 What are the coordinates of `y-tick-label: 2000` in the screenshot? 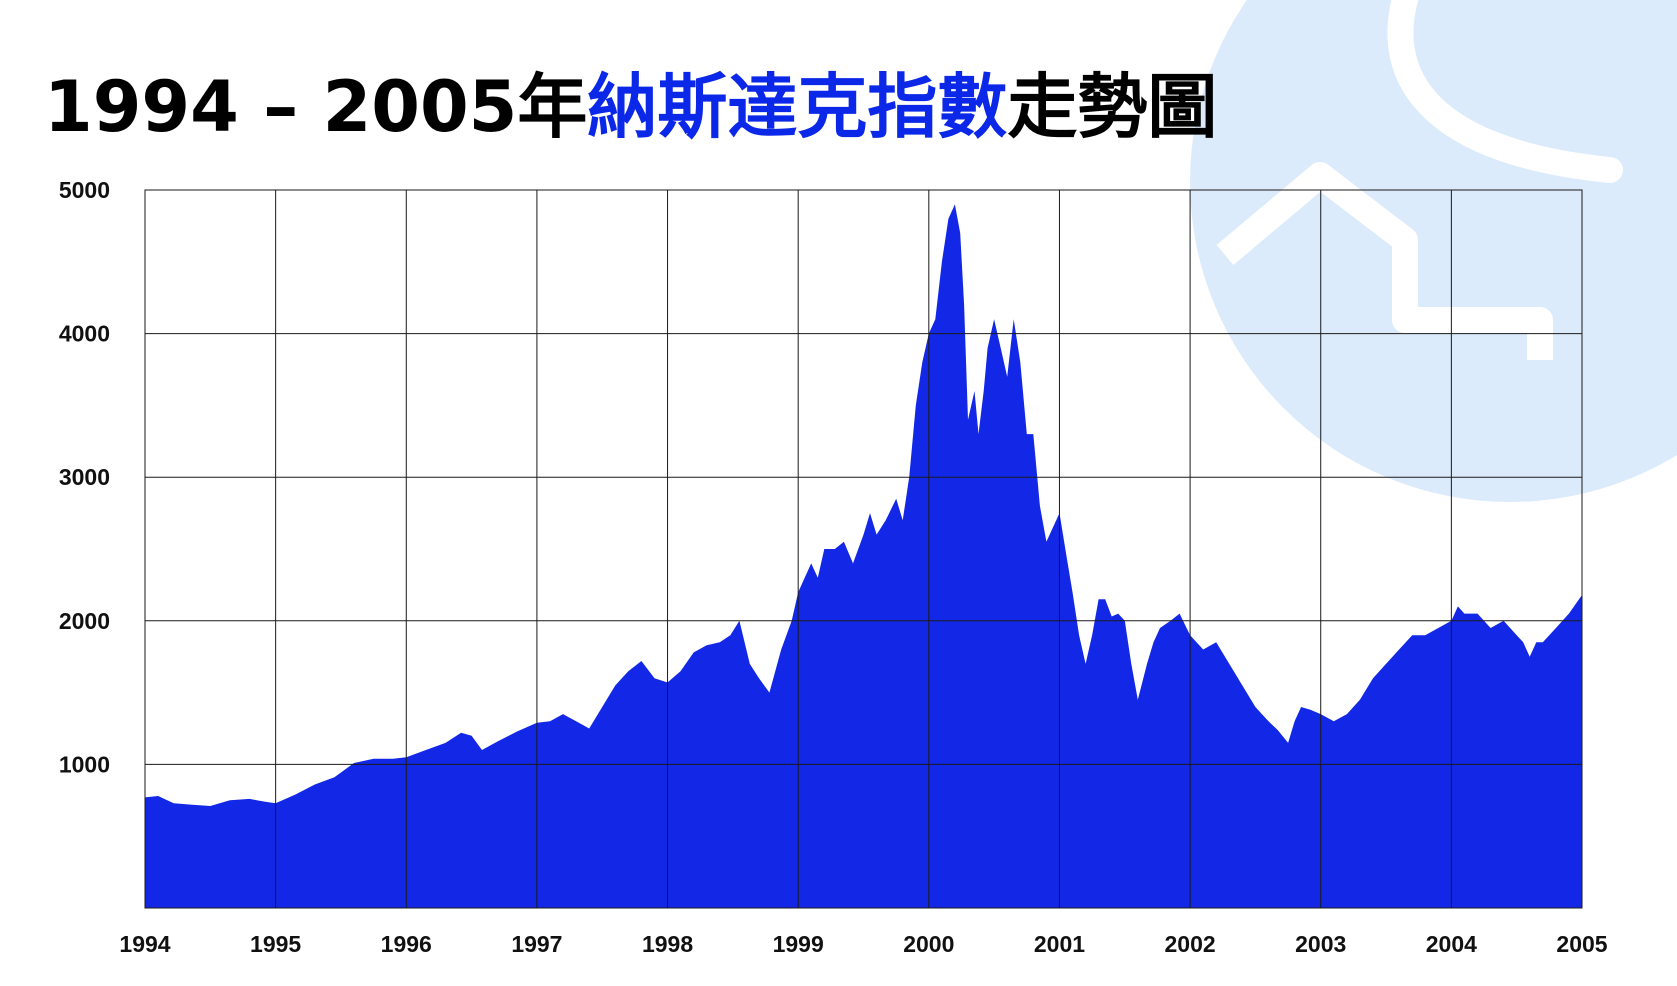 It's located at (84, 621).